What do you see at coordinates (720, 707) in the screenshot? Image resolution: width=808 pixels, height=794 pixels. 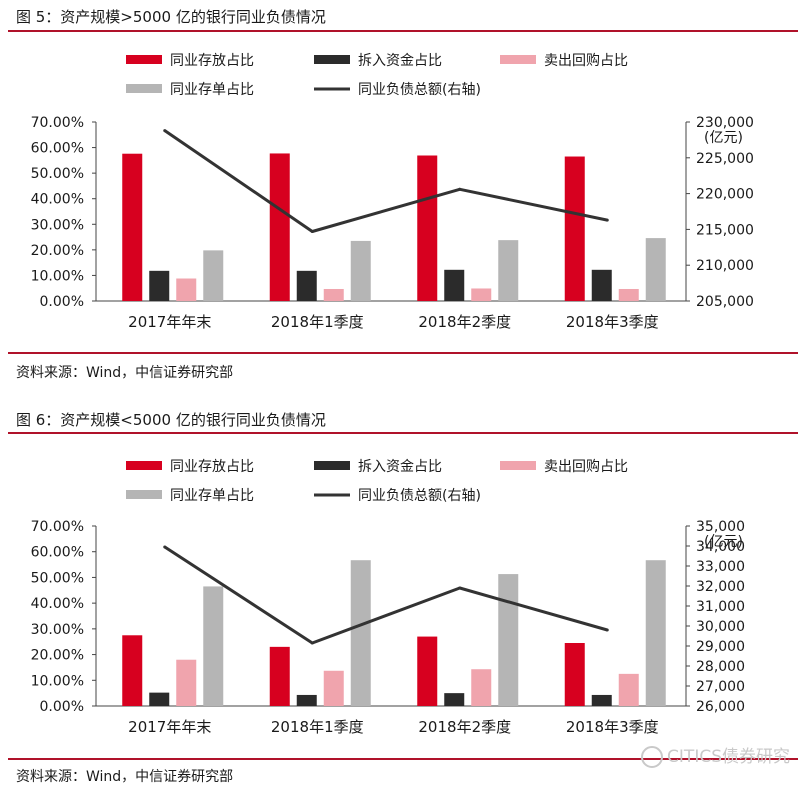 I see `right-tick-label: 26,000` at bounding box center [720, 707].